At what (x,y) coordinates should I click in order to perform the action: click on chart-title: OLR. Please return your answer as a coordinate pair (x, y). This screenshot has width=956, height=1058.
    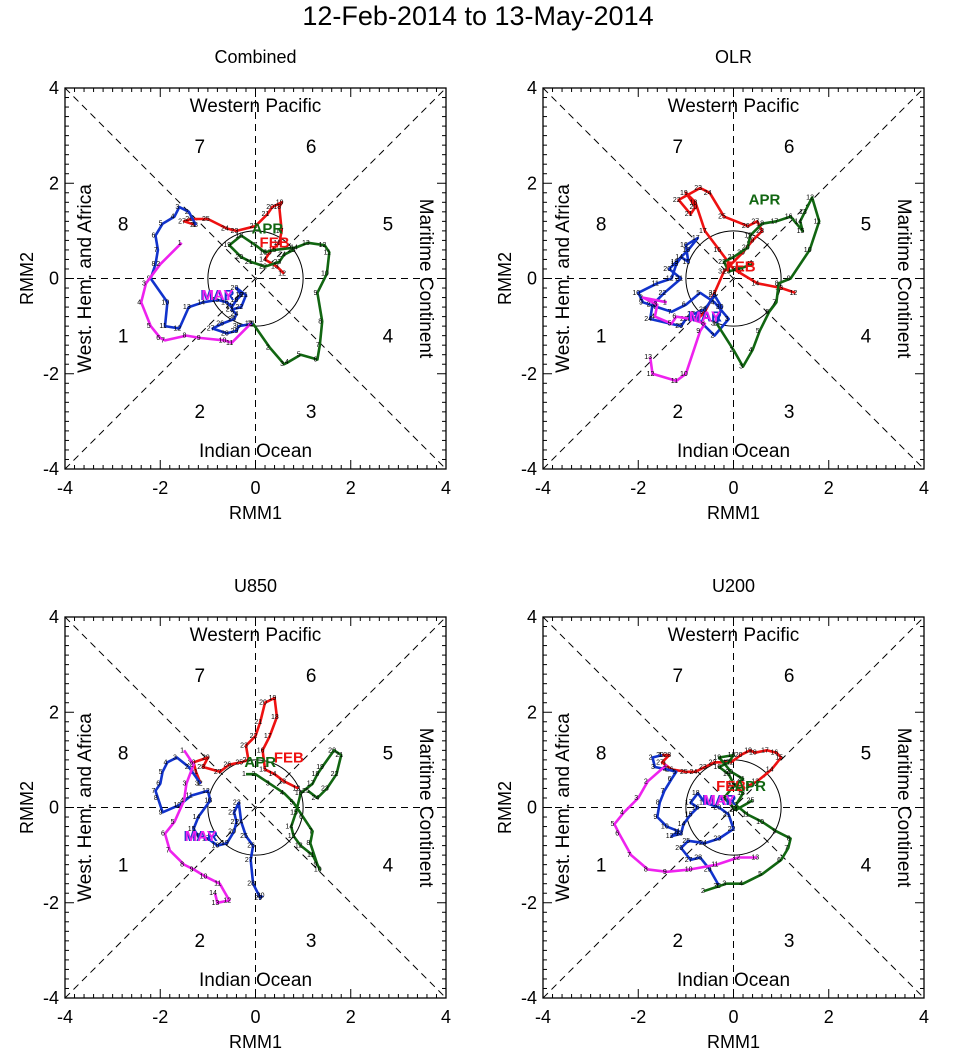
    Looking at the image, I should click on (733, 57).